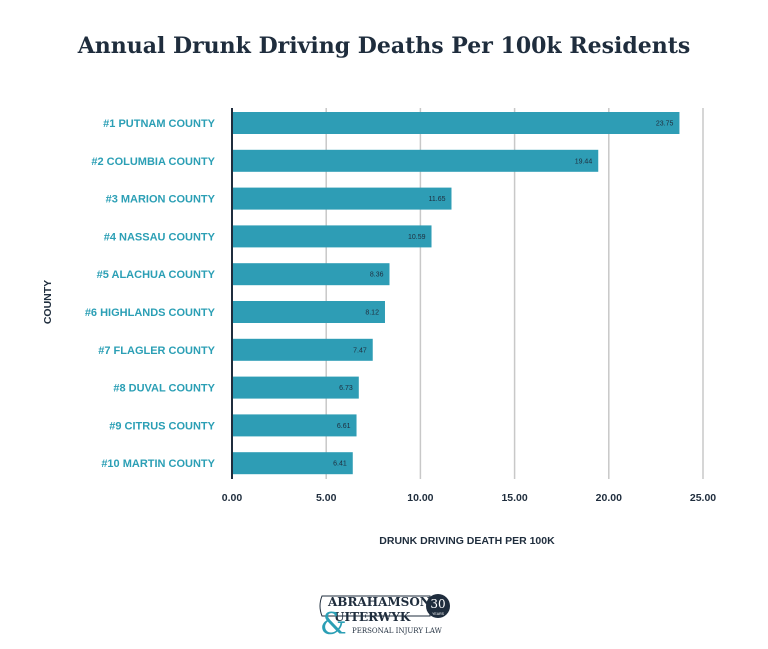 The height and width of the screenshot is (649, 768). I want to click on category-label: #8 DUVAL COUNTY, so click(164, 389).